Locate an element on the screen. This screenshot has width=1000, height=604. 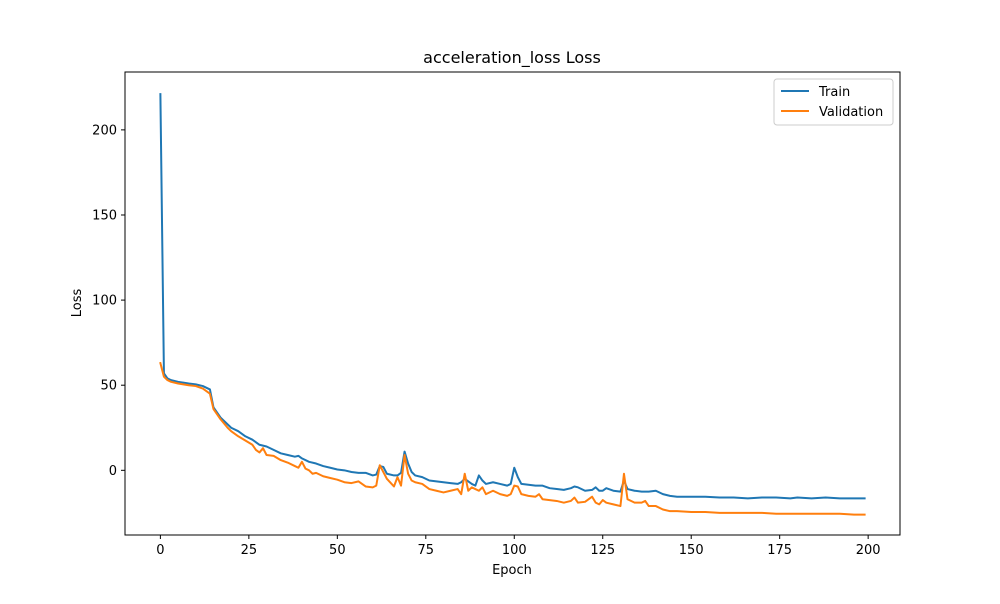
y-axis: 0 50 100 150 200 is located at coordinates (108, 301).